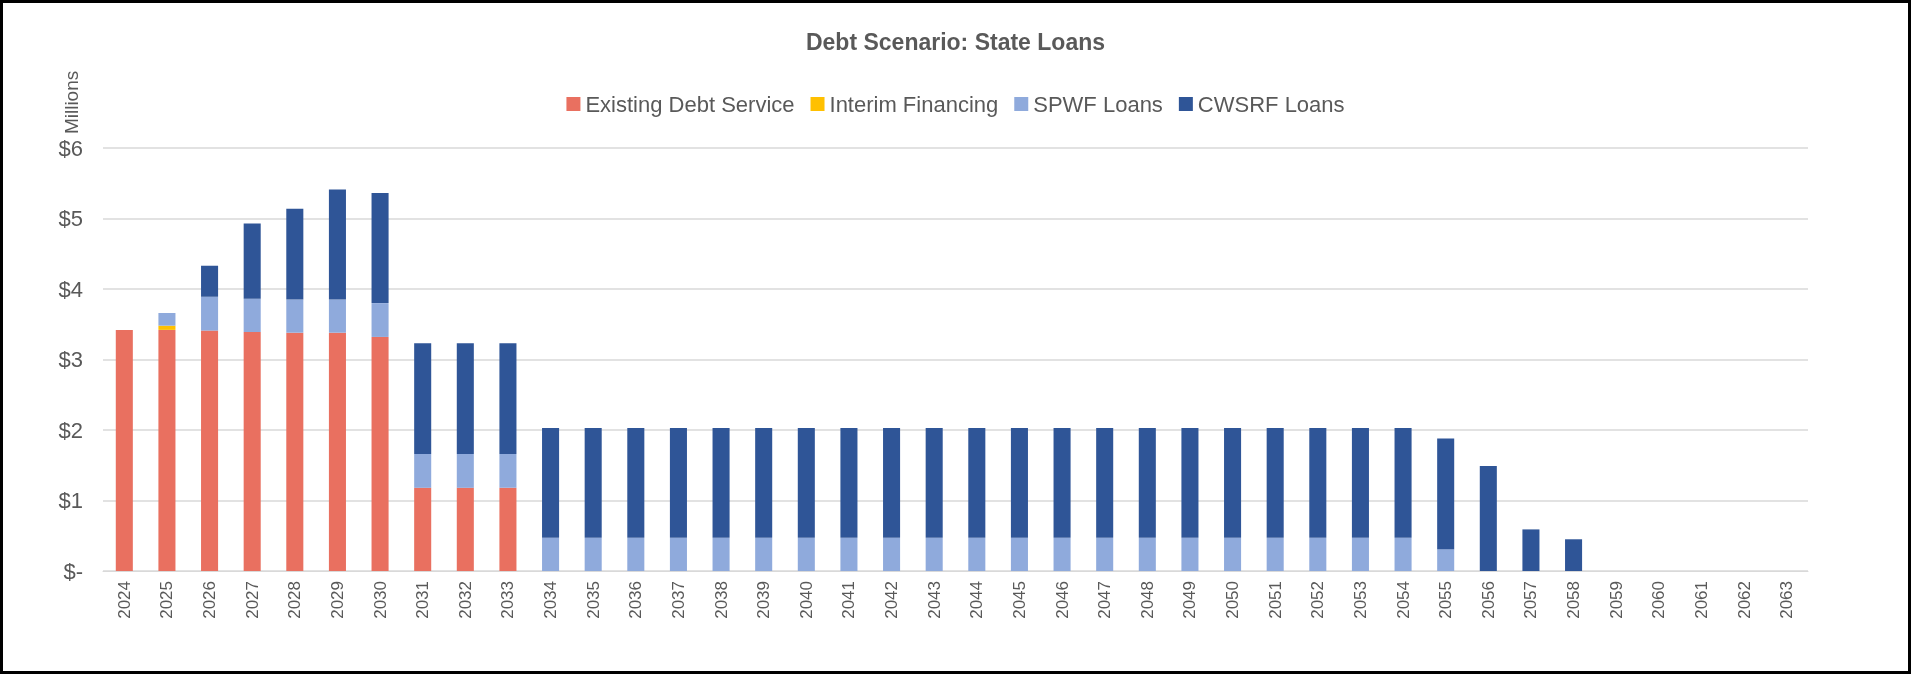 Image resolution: width=1917 pixels, height=680 pixels. I want to click on x-tick-label: 2042, so click(892, 600).